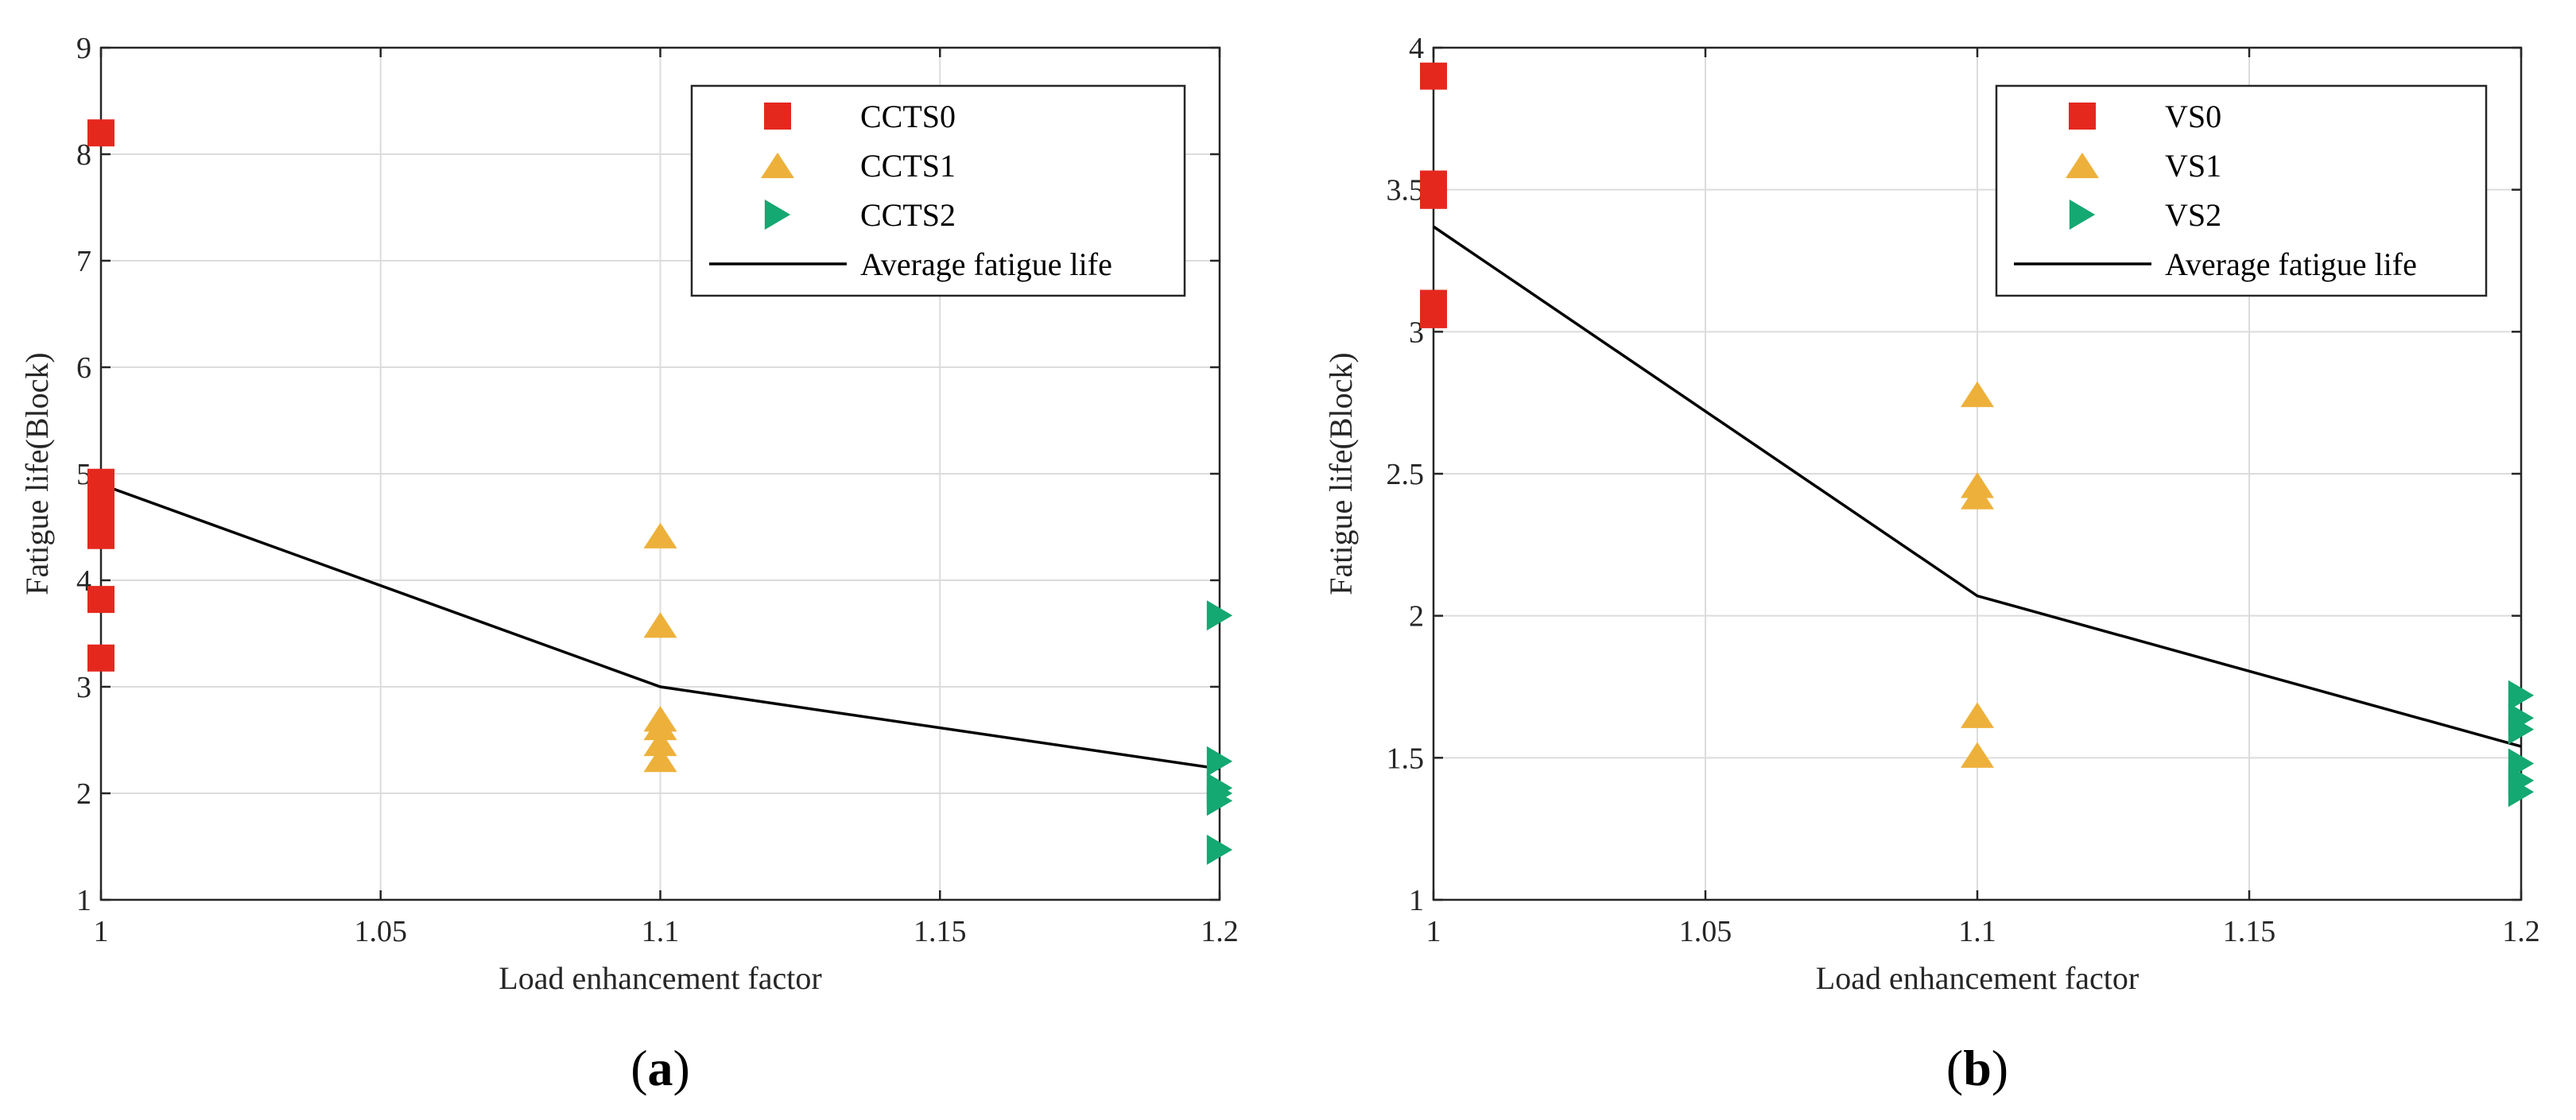  I want to click on y-tick-label: 9, so click(83, 49).